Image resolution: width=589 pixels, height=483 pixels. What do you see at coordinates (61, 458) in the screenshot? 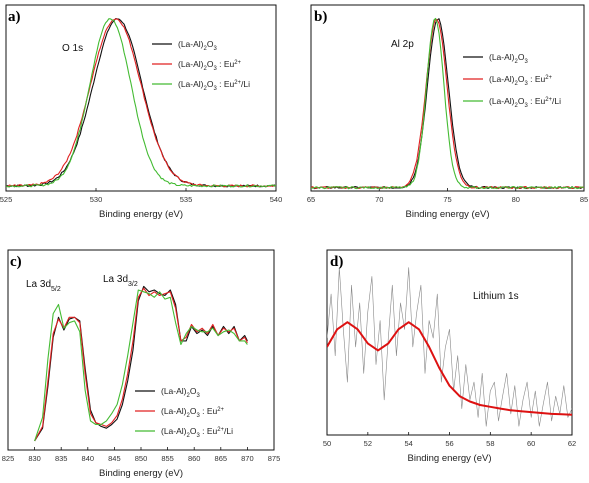
I see `x-tick-label: 835` at bounding box center [61, 458].